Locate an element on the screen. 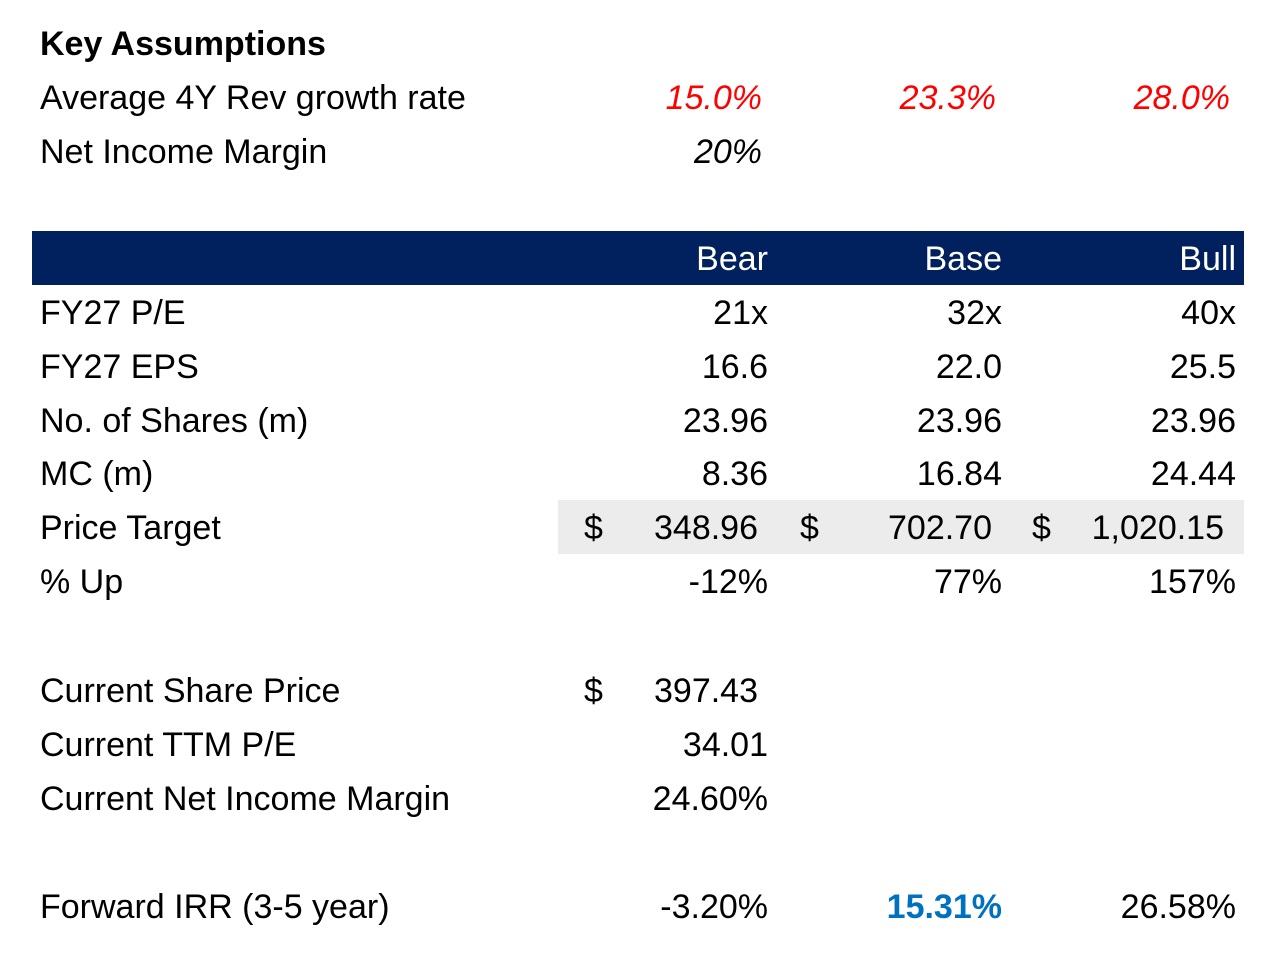  forward-irr-base: 15.31% is located at coordinates (944, 907).